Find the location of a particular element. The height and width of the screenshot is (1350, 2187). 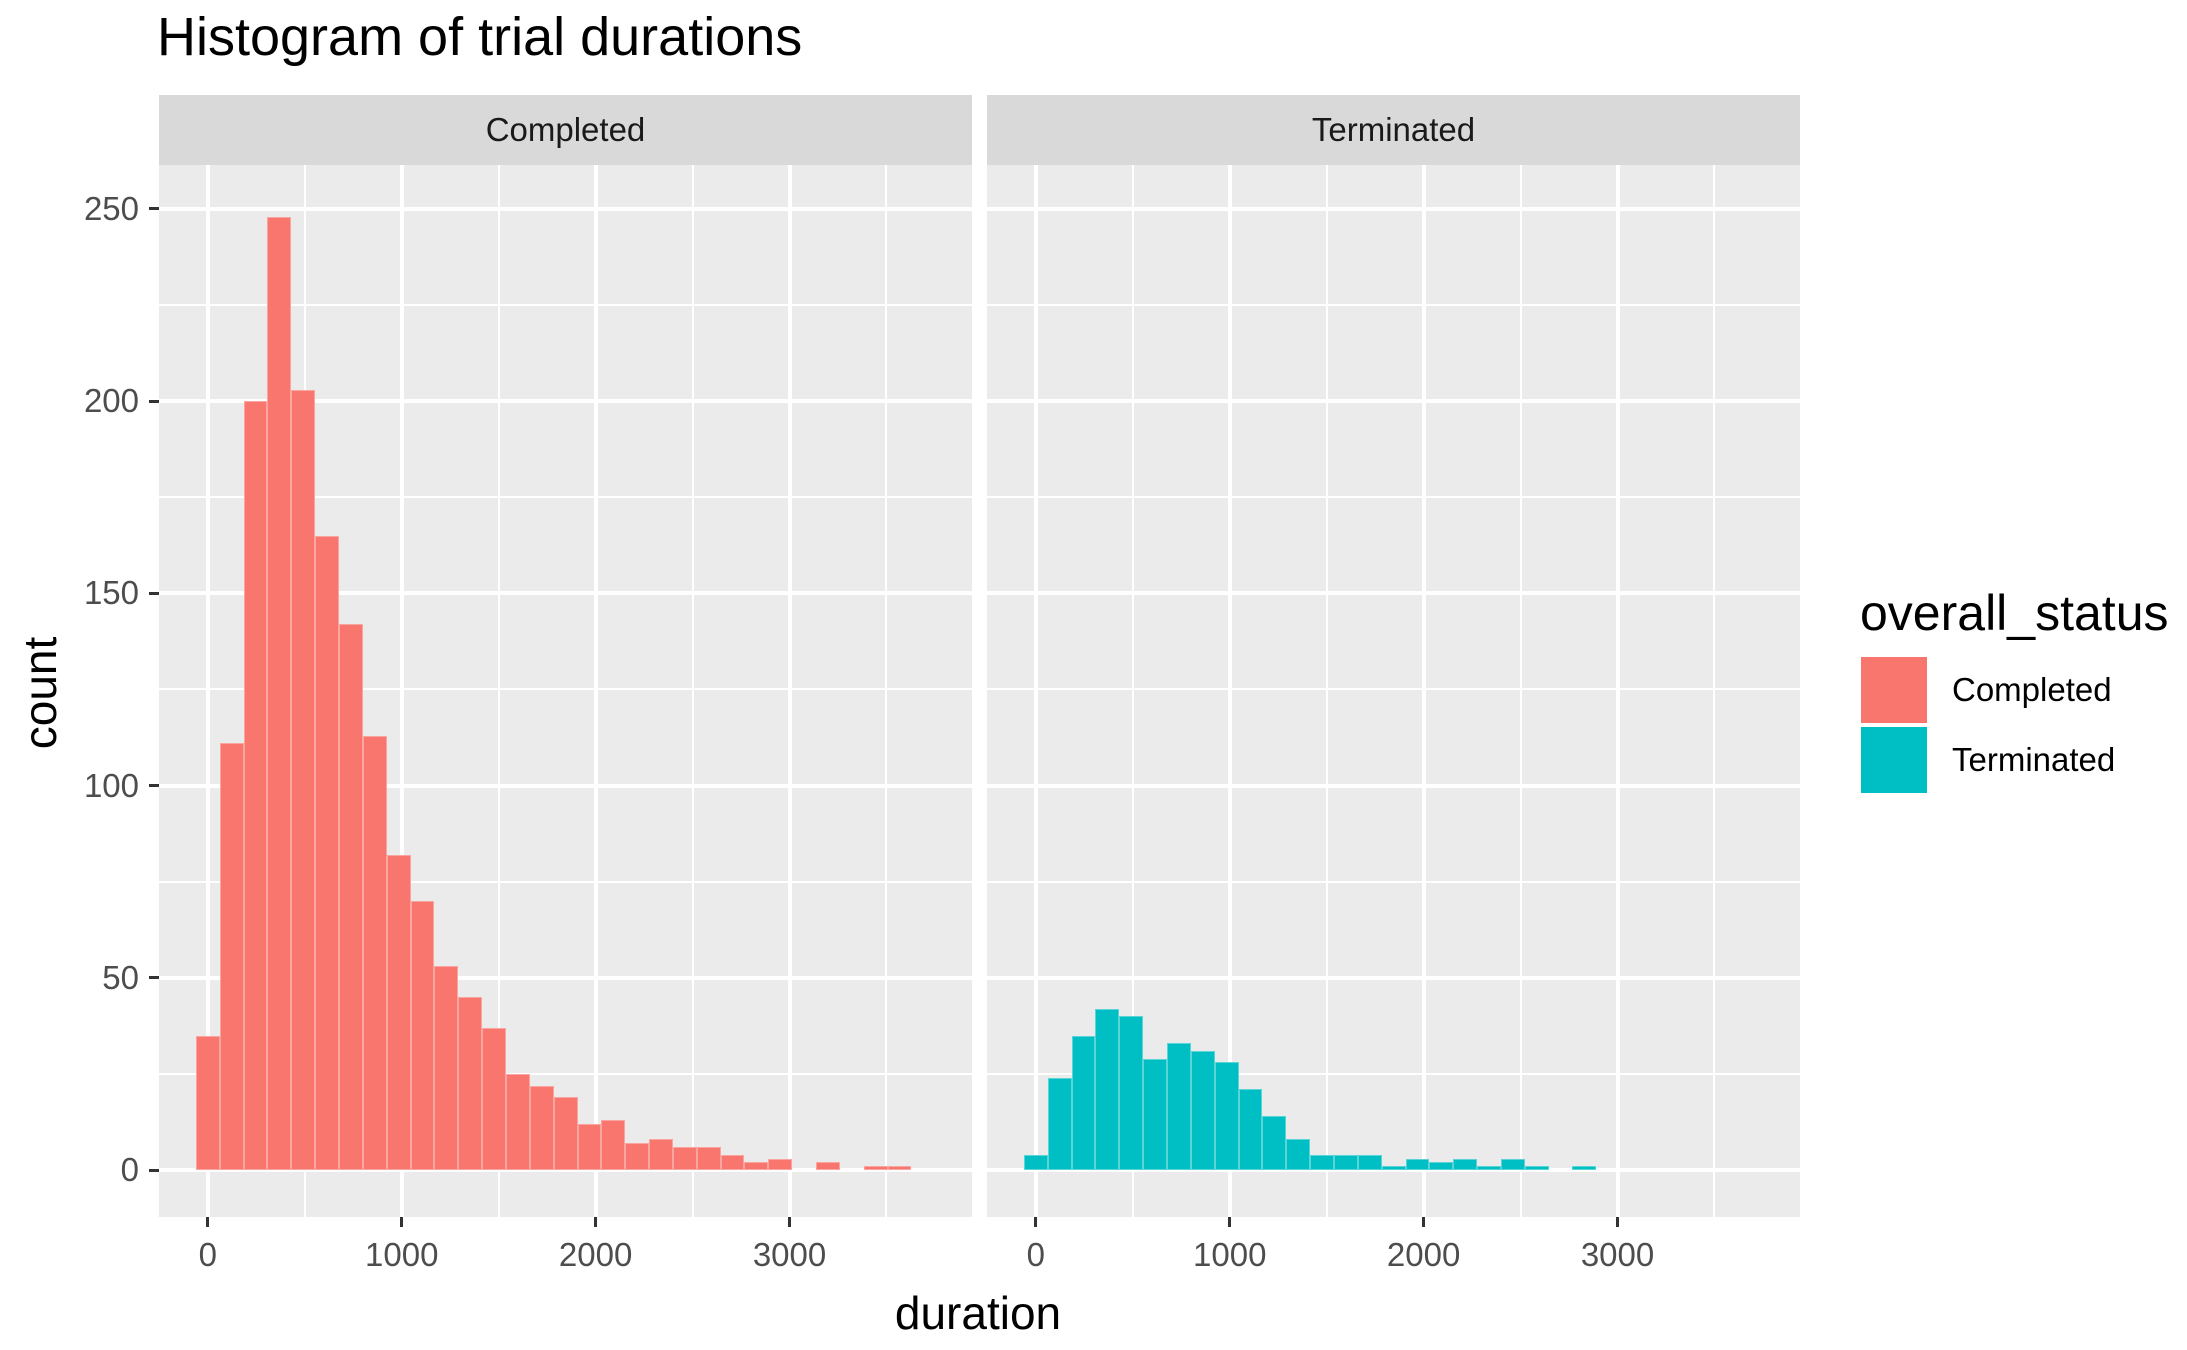

y-tick-label: 250 is located at coordinates (111, 208).